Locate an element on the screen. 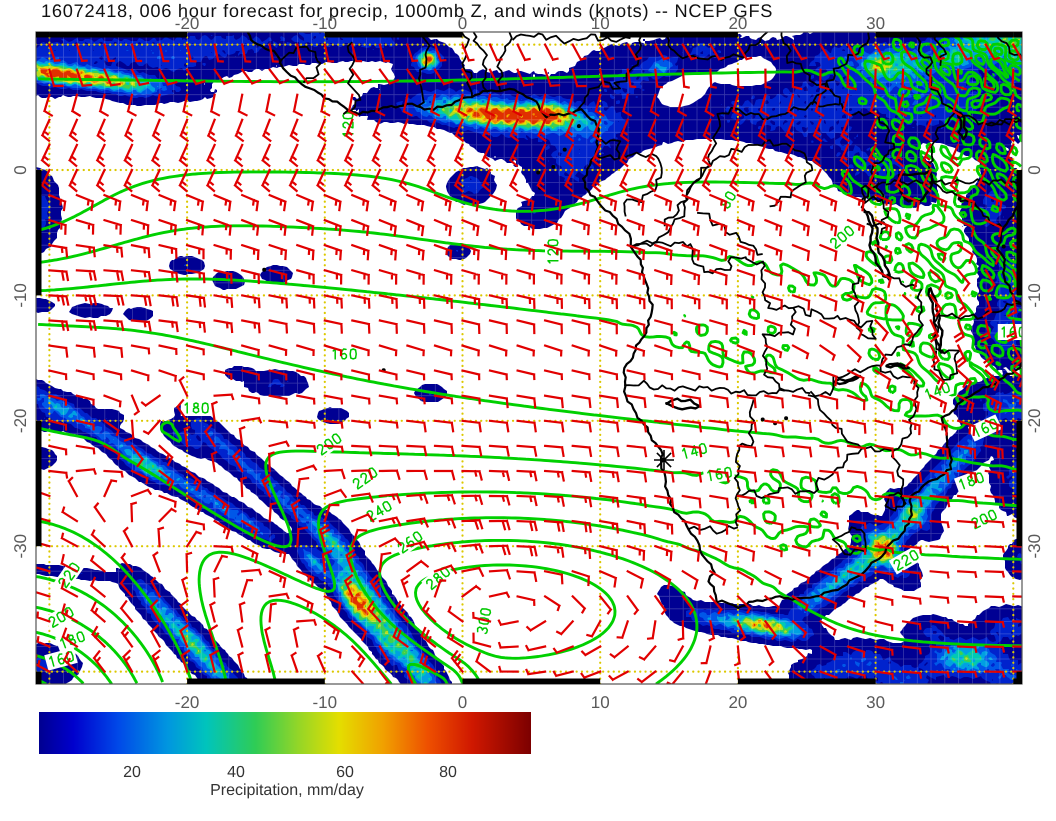 The width and height of the screenshot is (1056, 821). svg-text: 80 is located at coordinates (448, 772).